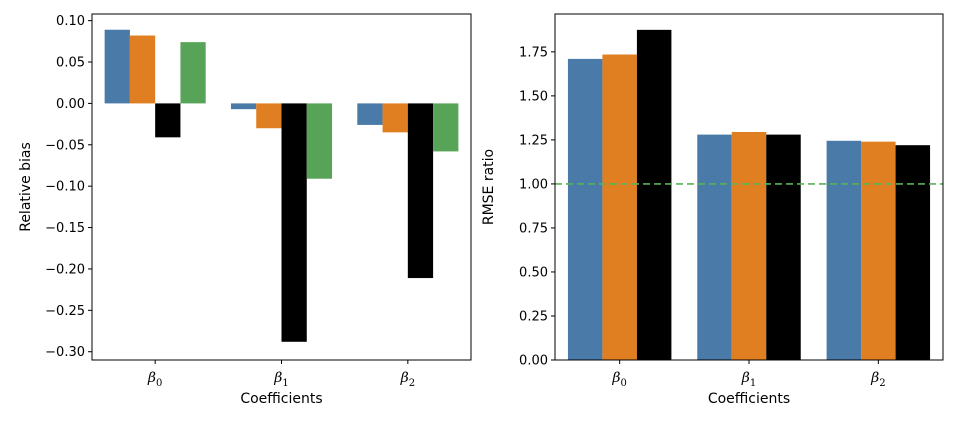 The height and width of the screenshot is (426, 959). I want to click on rmse-ytick-label: 0.50, so click(533, 272).